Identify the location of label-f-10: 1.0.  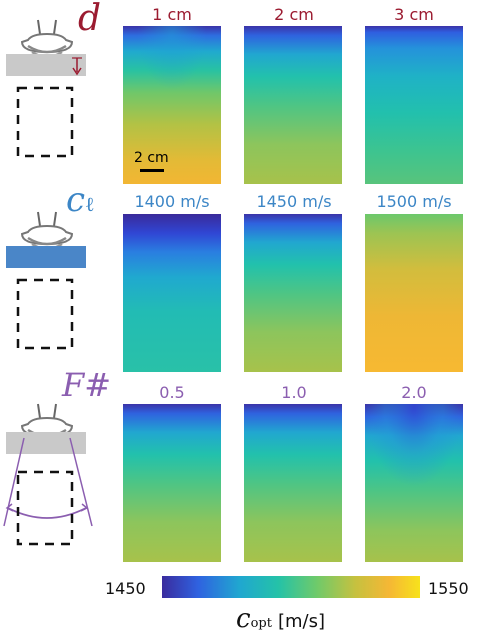
(294, 392).